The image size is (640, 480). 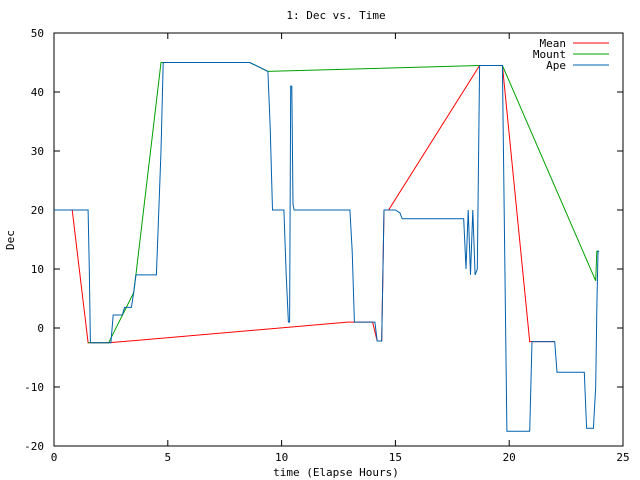 I want to click on y-tick-label: 0, so click(x=40, y=328).